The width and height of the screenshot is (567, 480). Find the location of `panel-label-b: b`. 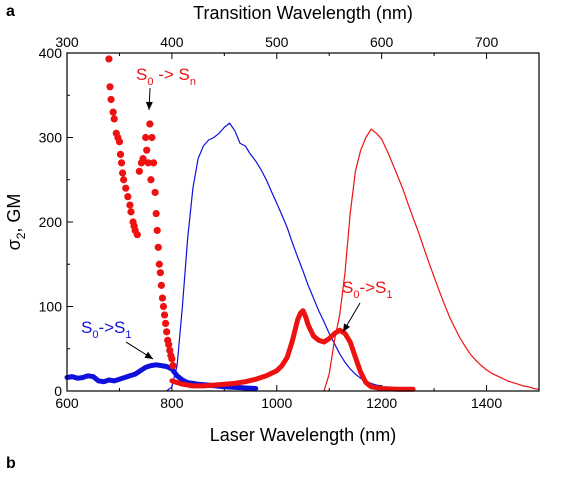

panel-label-b: b is located at coordinates (11, 463).